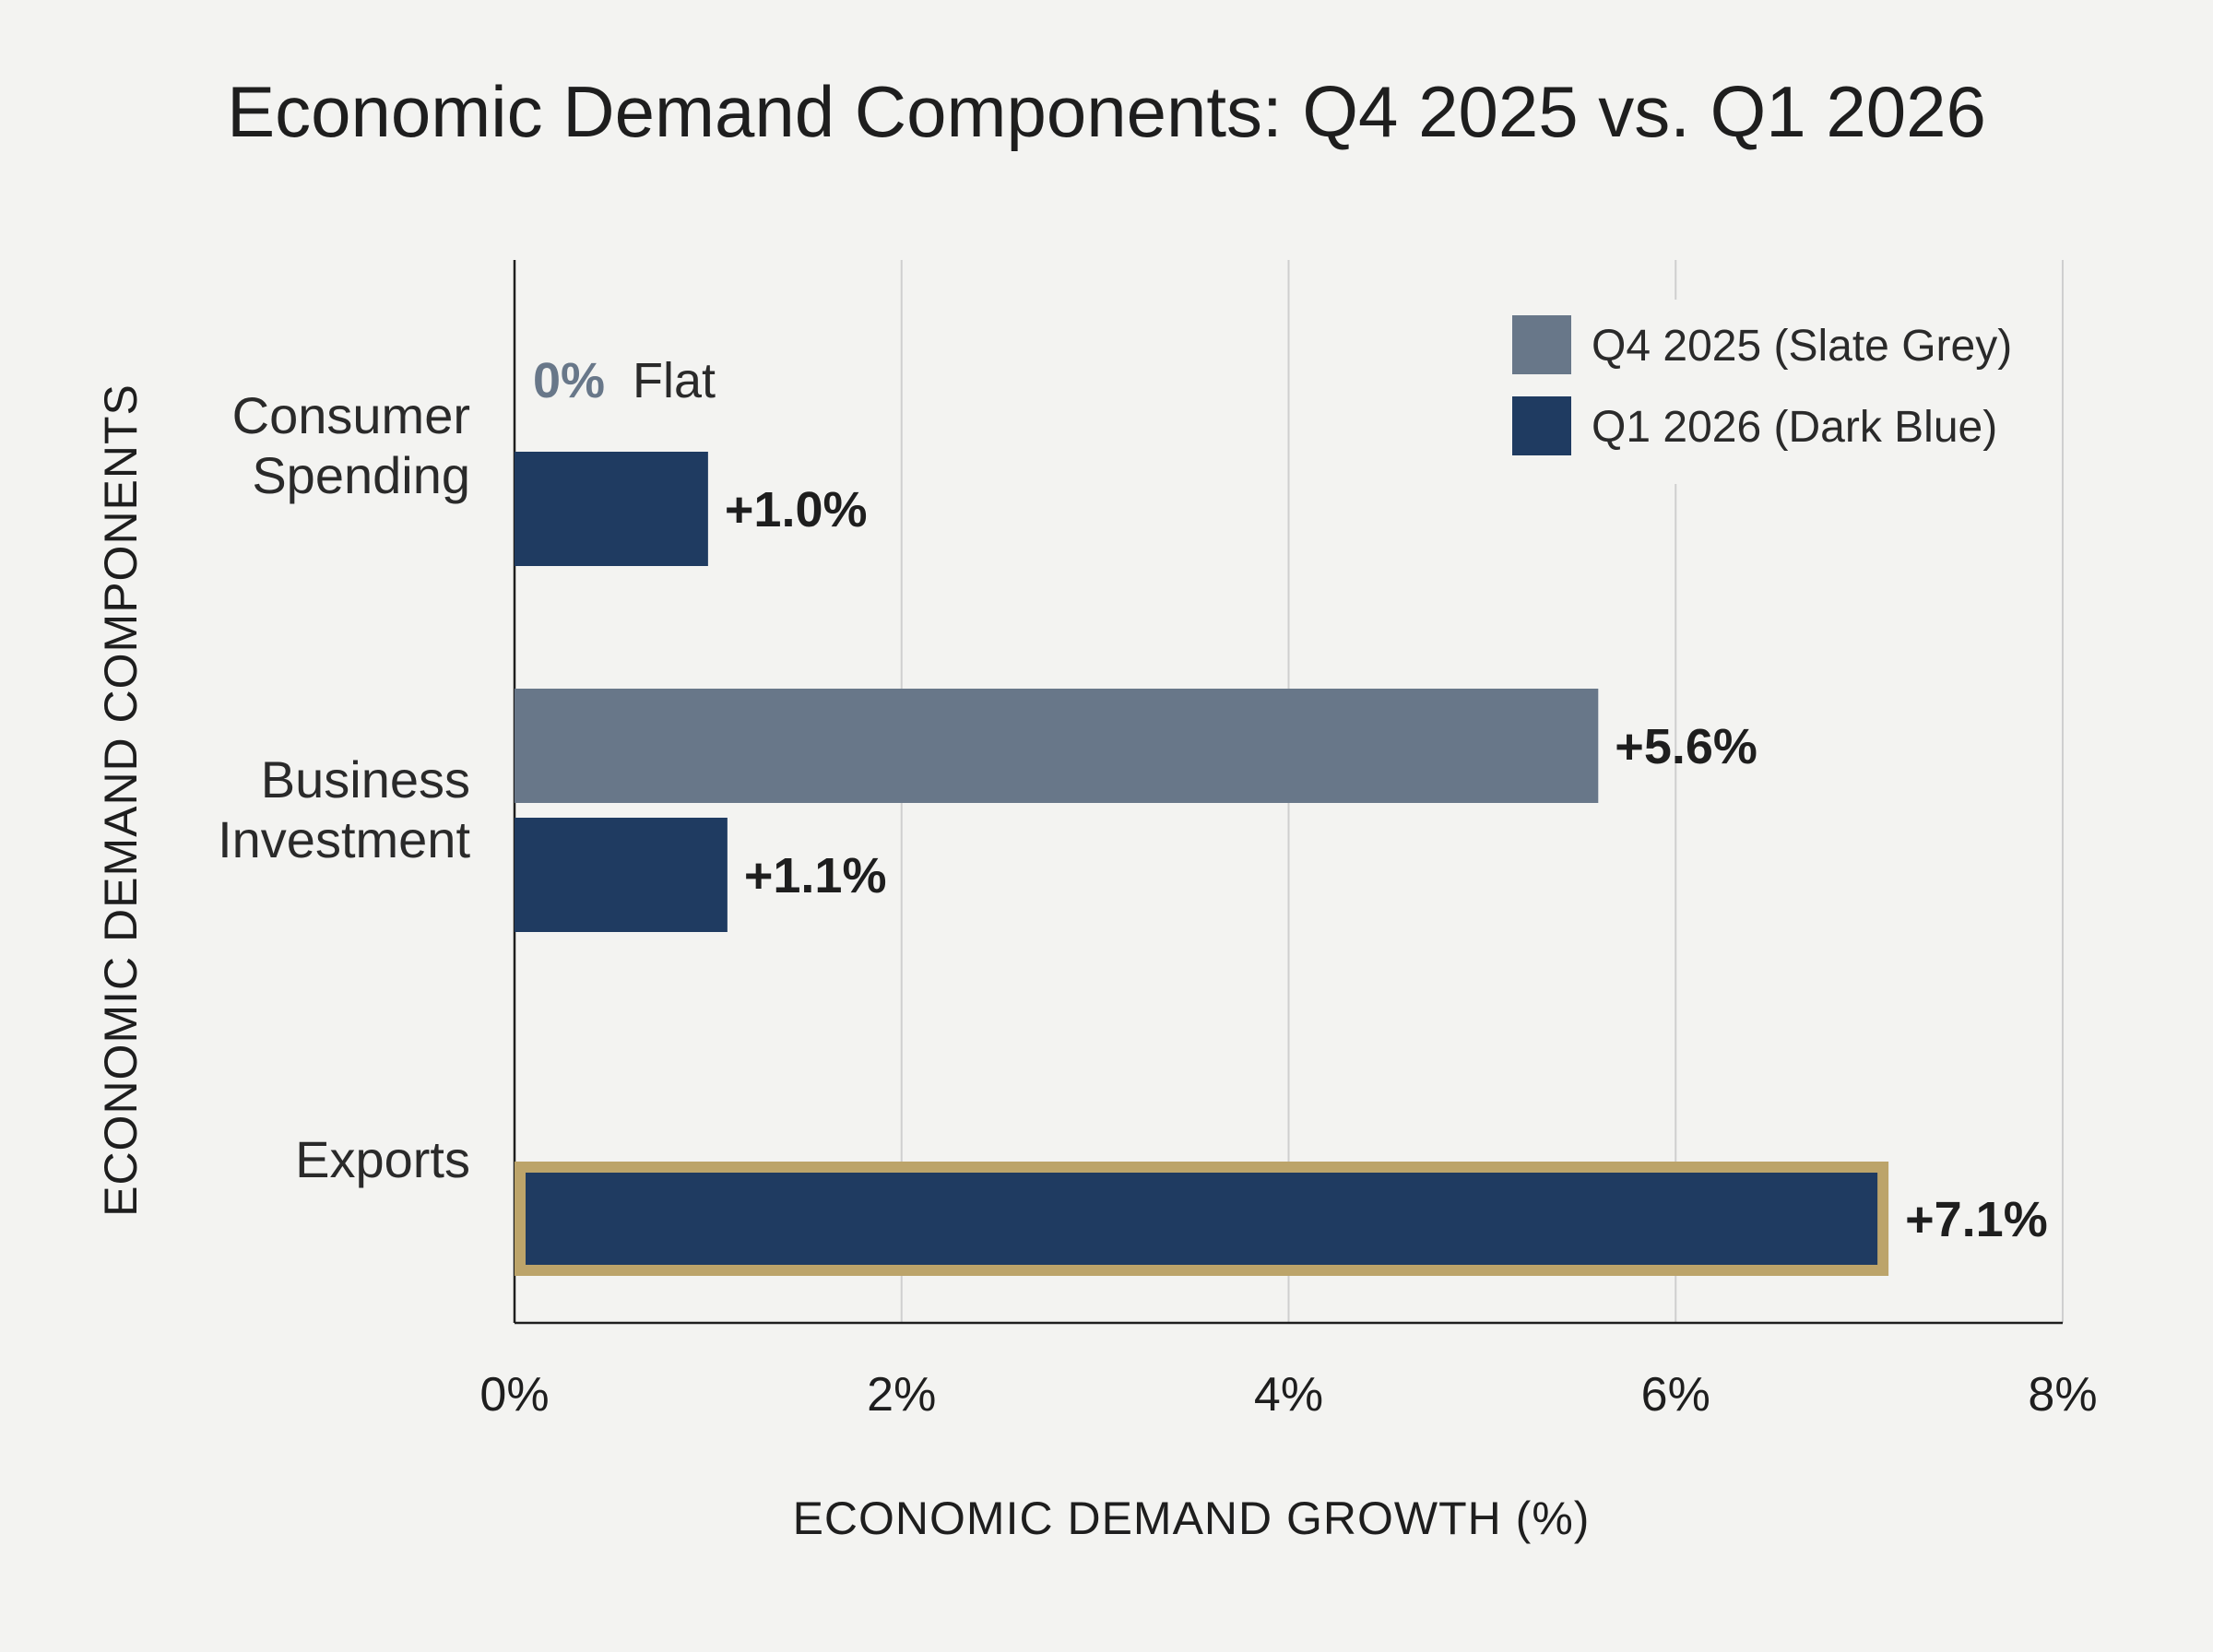 This screenshot has height=1652, width=2213. Describe the element at coordinates (1057, 746) in the screenshot. I see `bar-q4-business-investment` at that location.